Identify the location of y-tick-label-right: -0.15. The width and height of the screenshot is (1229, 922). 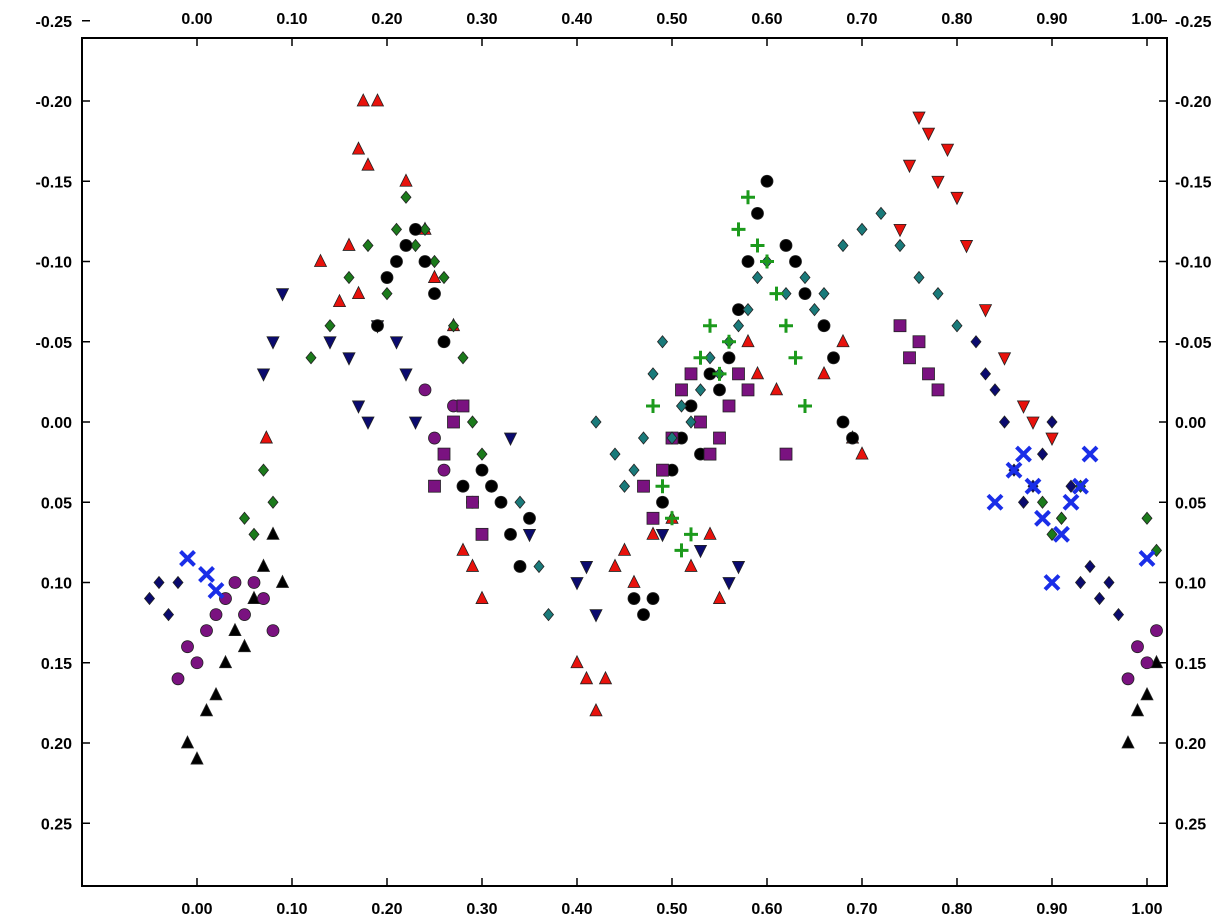
(1193, 182).